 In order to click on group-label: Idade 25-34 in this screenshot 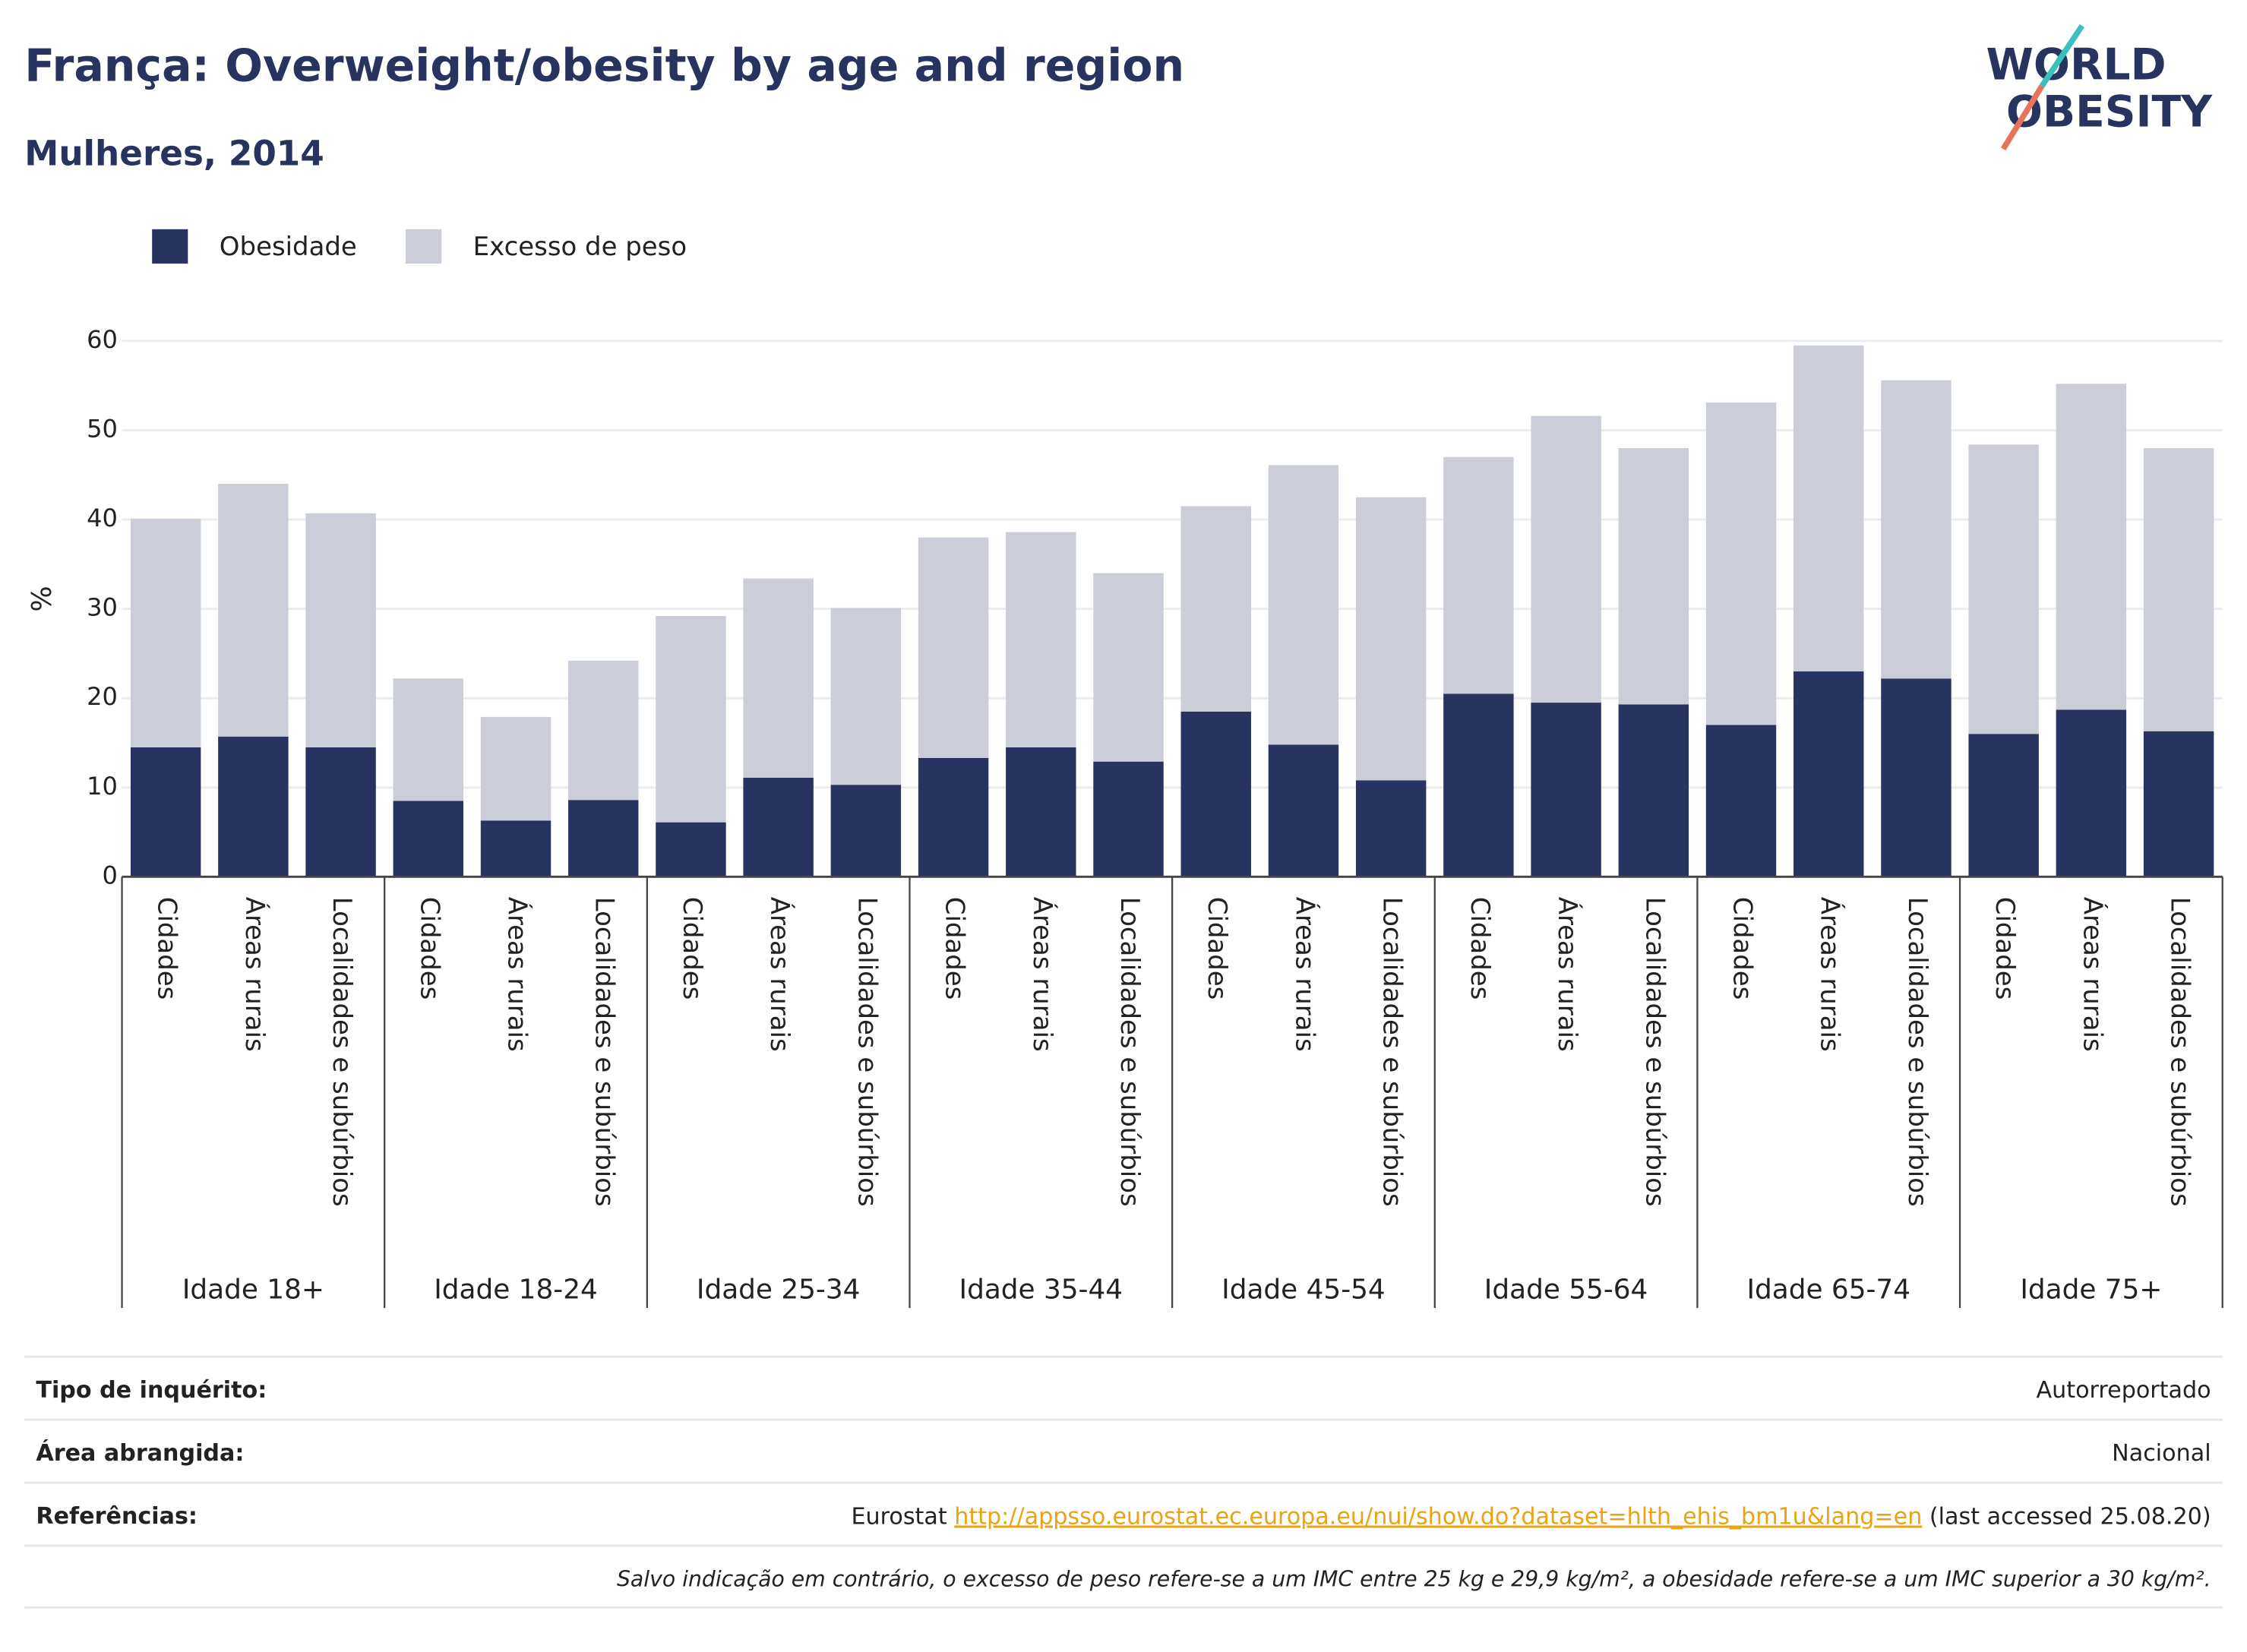, I will do `click(779, 1289)`.